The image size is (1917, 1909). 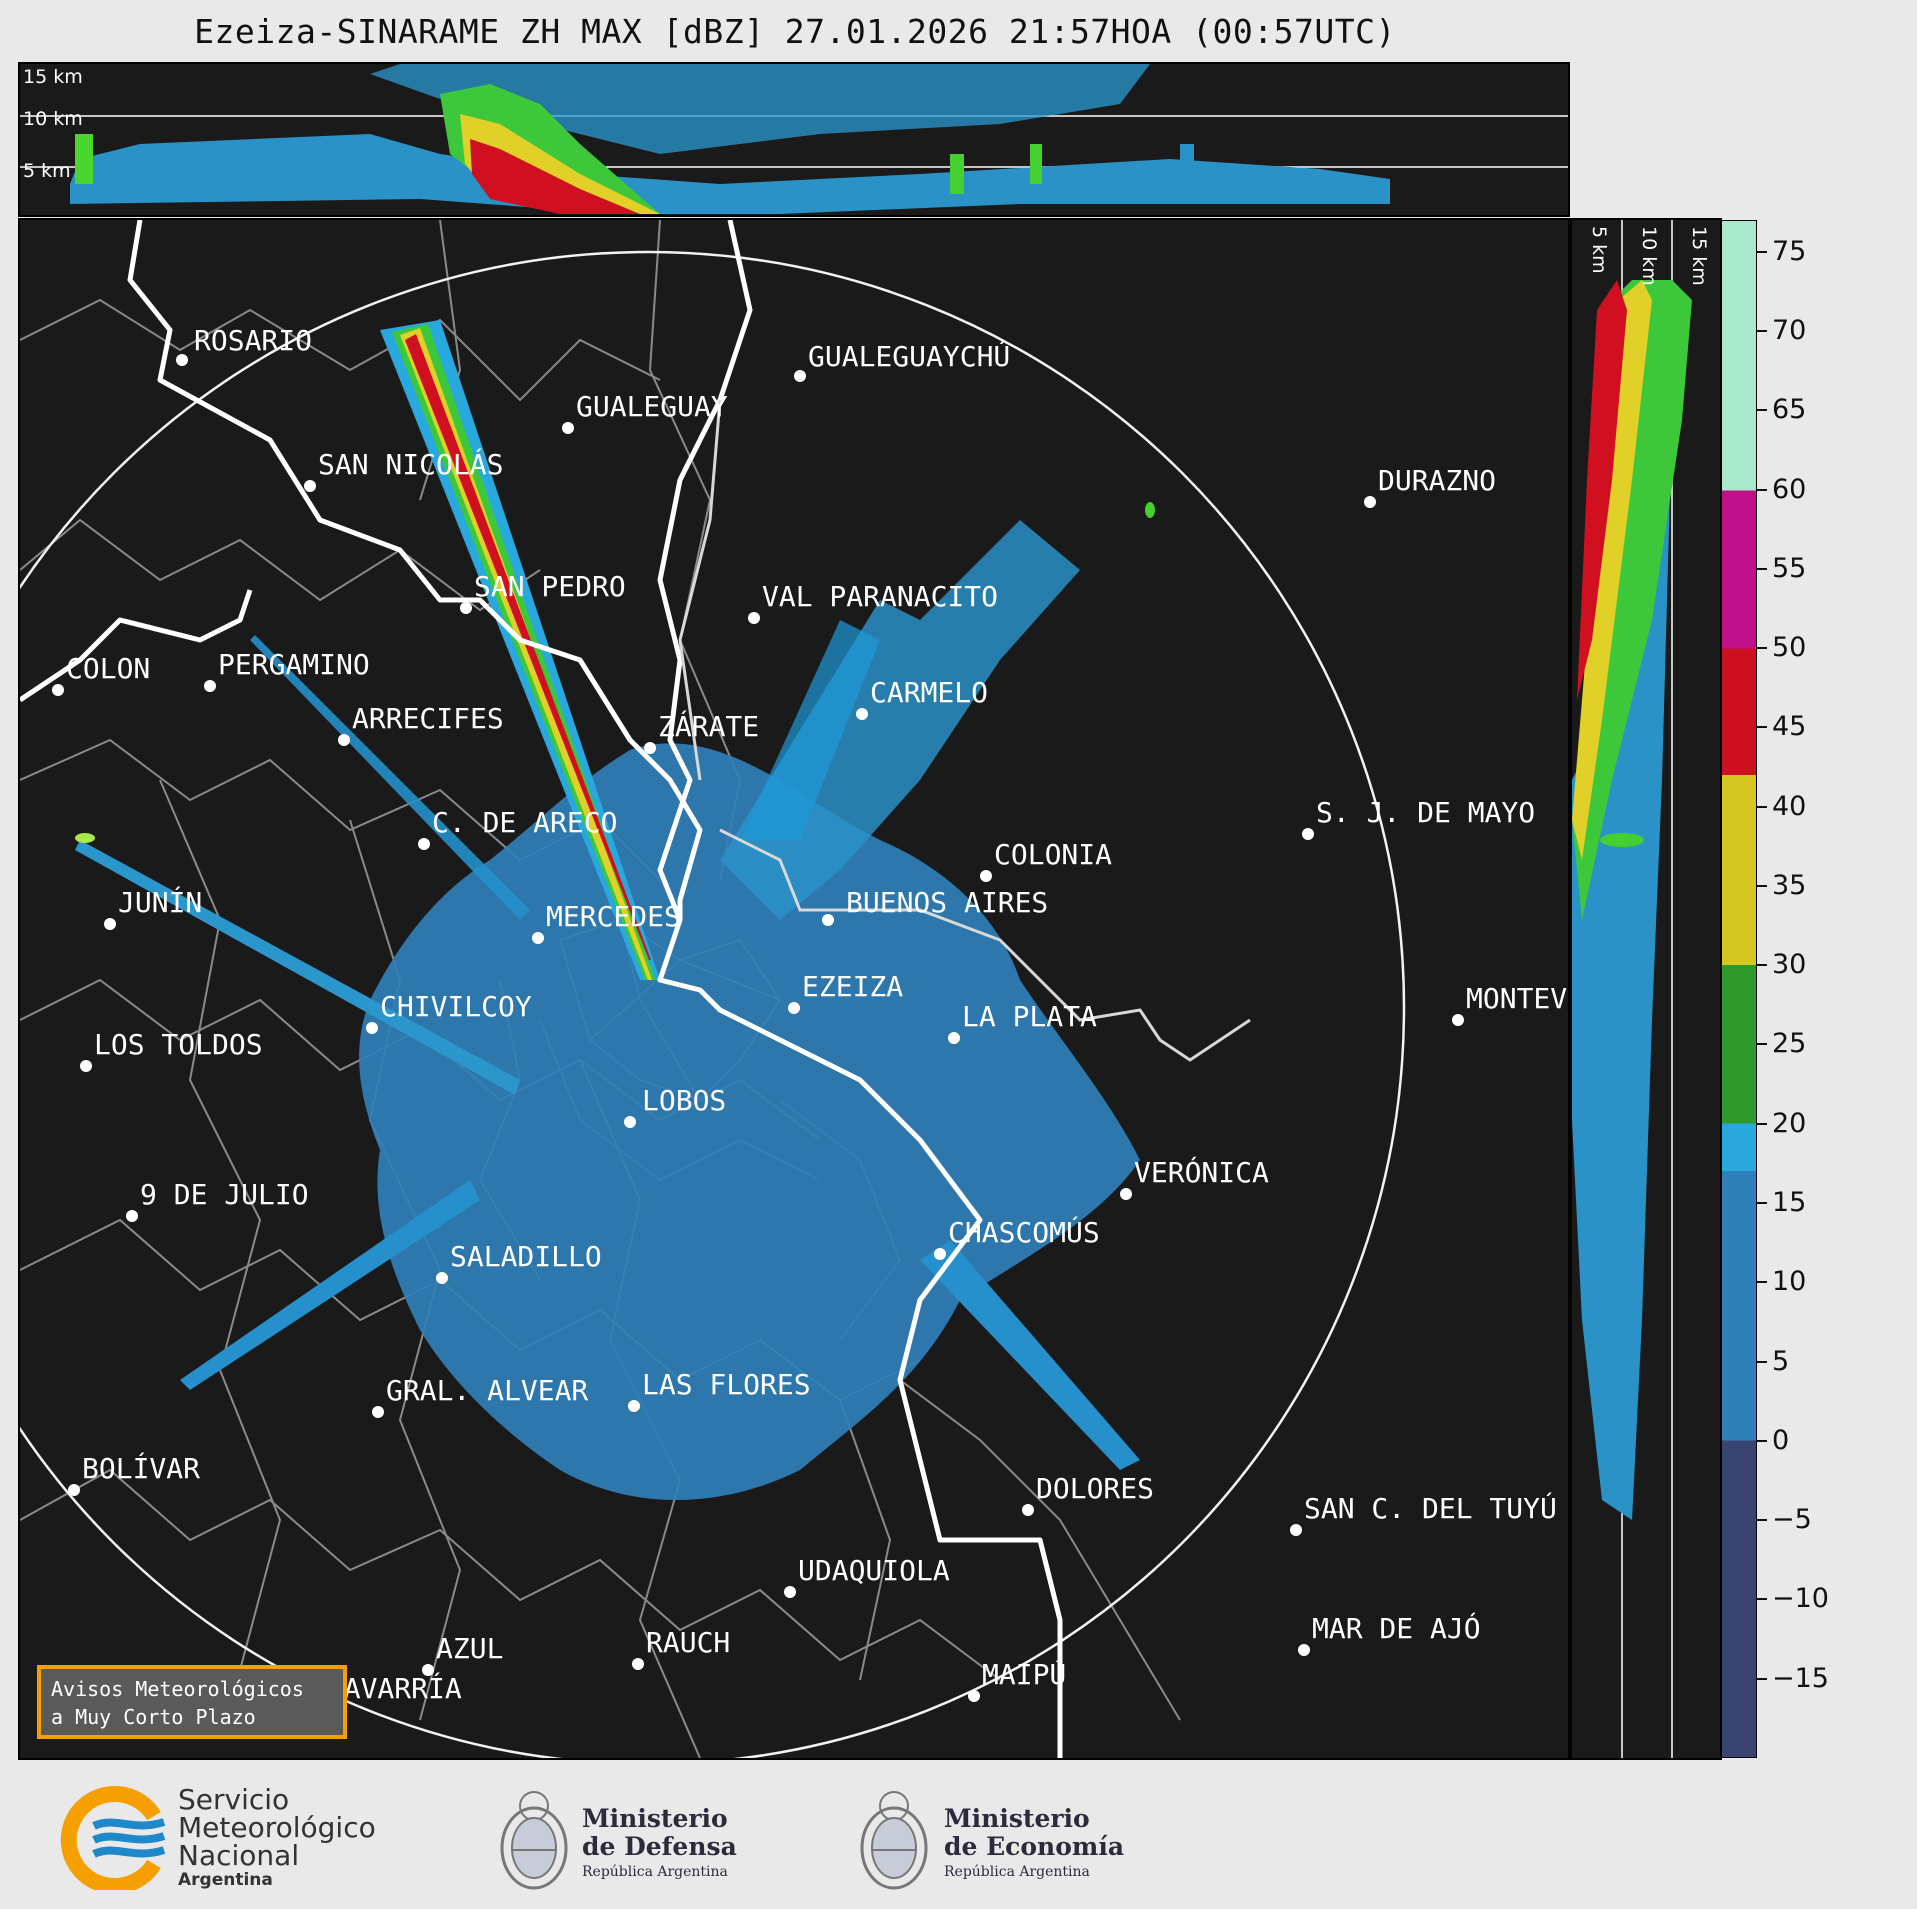 I want to click on colorbar-tick-label: −15, so click(x=1800, y=1678).